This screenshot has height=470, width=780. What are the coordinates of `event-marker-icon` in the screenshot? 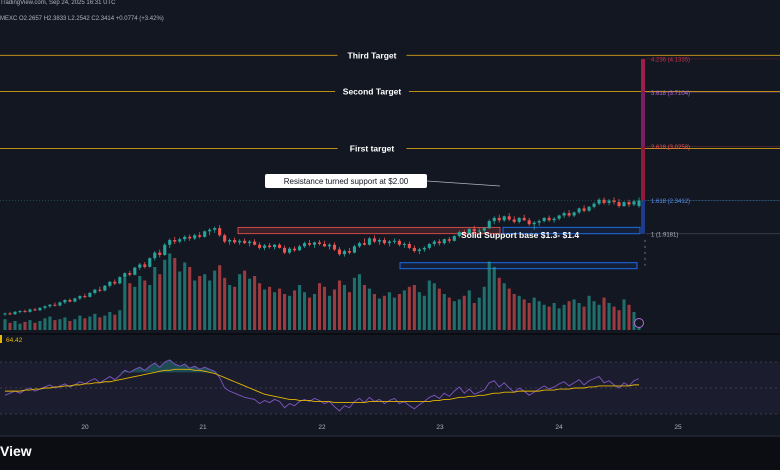 It's located at (639, 323).